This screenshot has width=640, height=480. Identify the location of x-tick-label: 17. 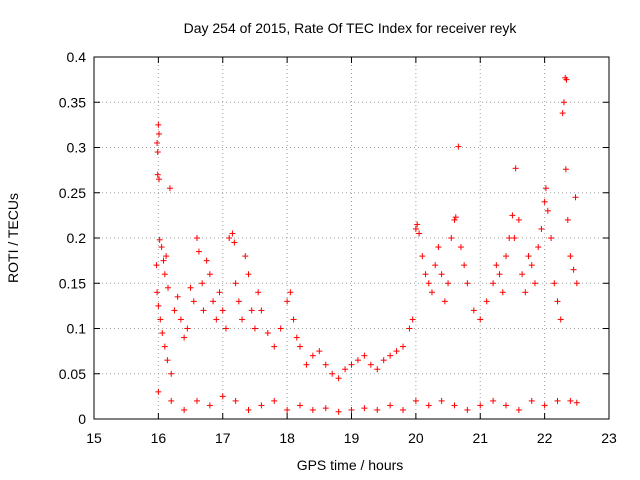
(223, 438).